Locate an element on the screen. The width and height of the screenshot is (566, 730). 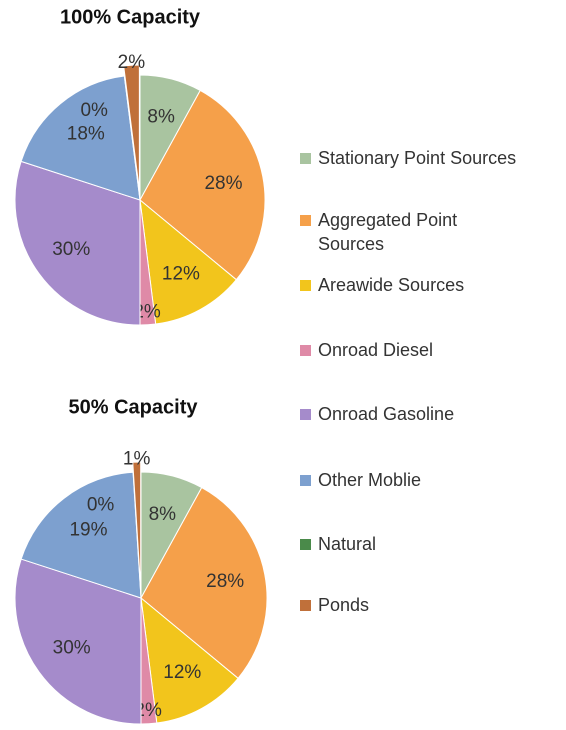
legend-item: Other Moblie is located at coordinates (431, 480).